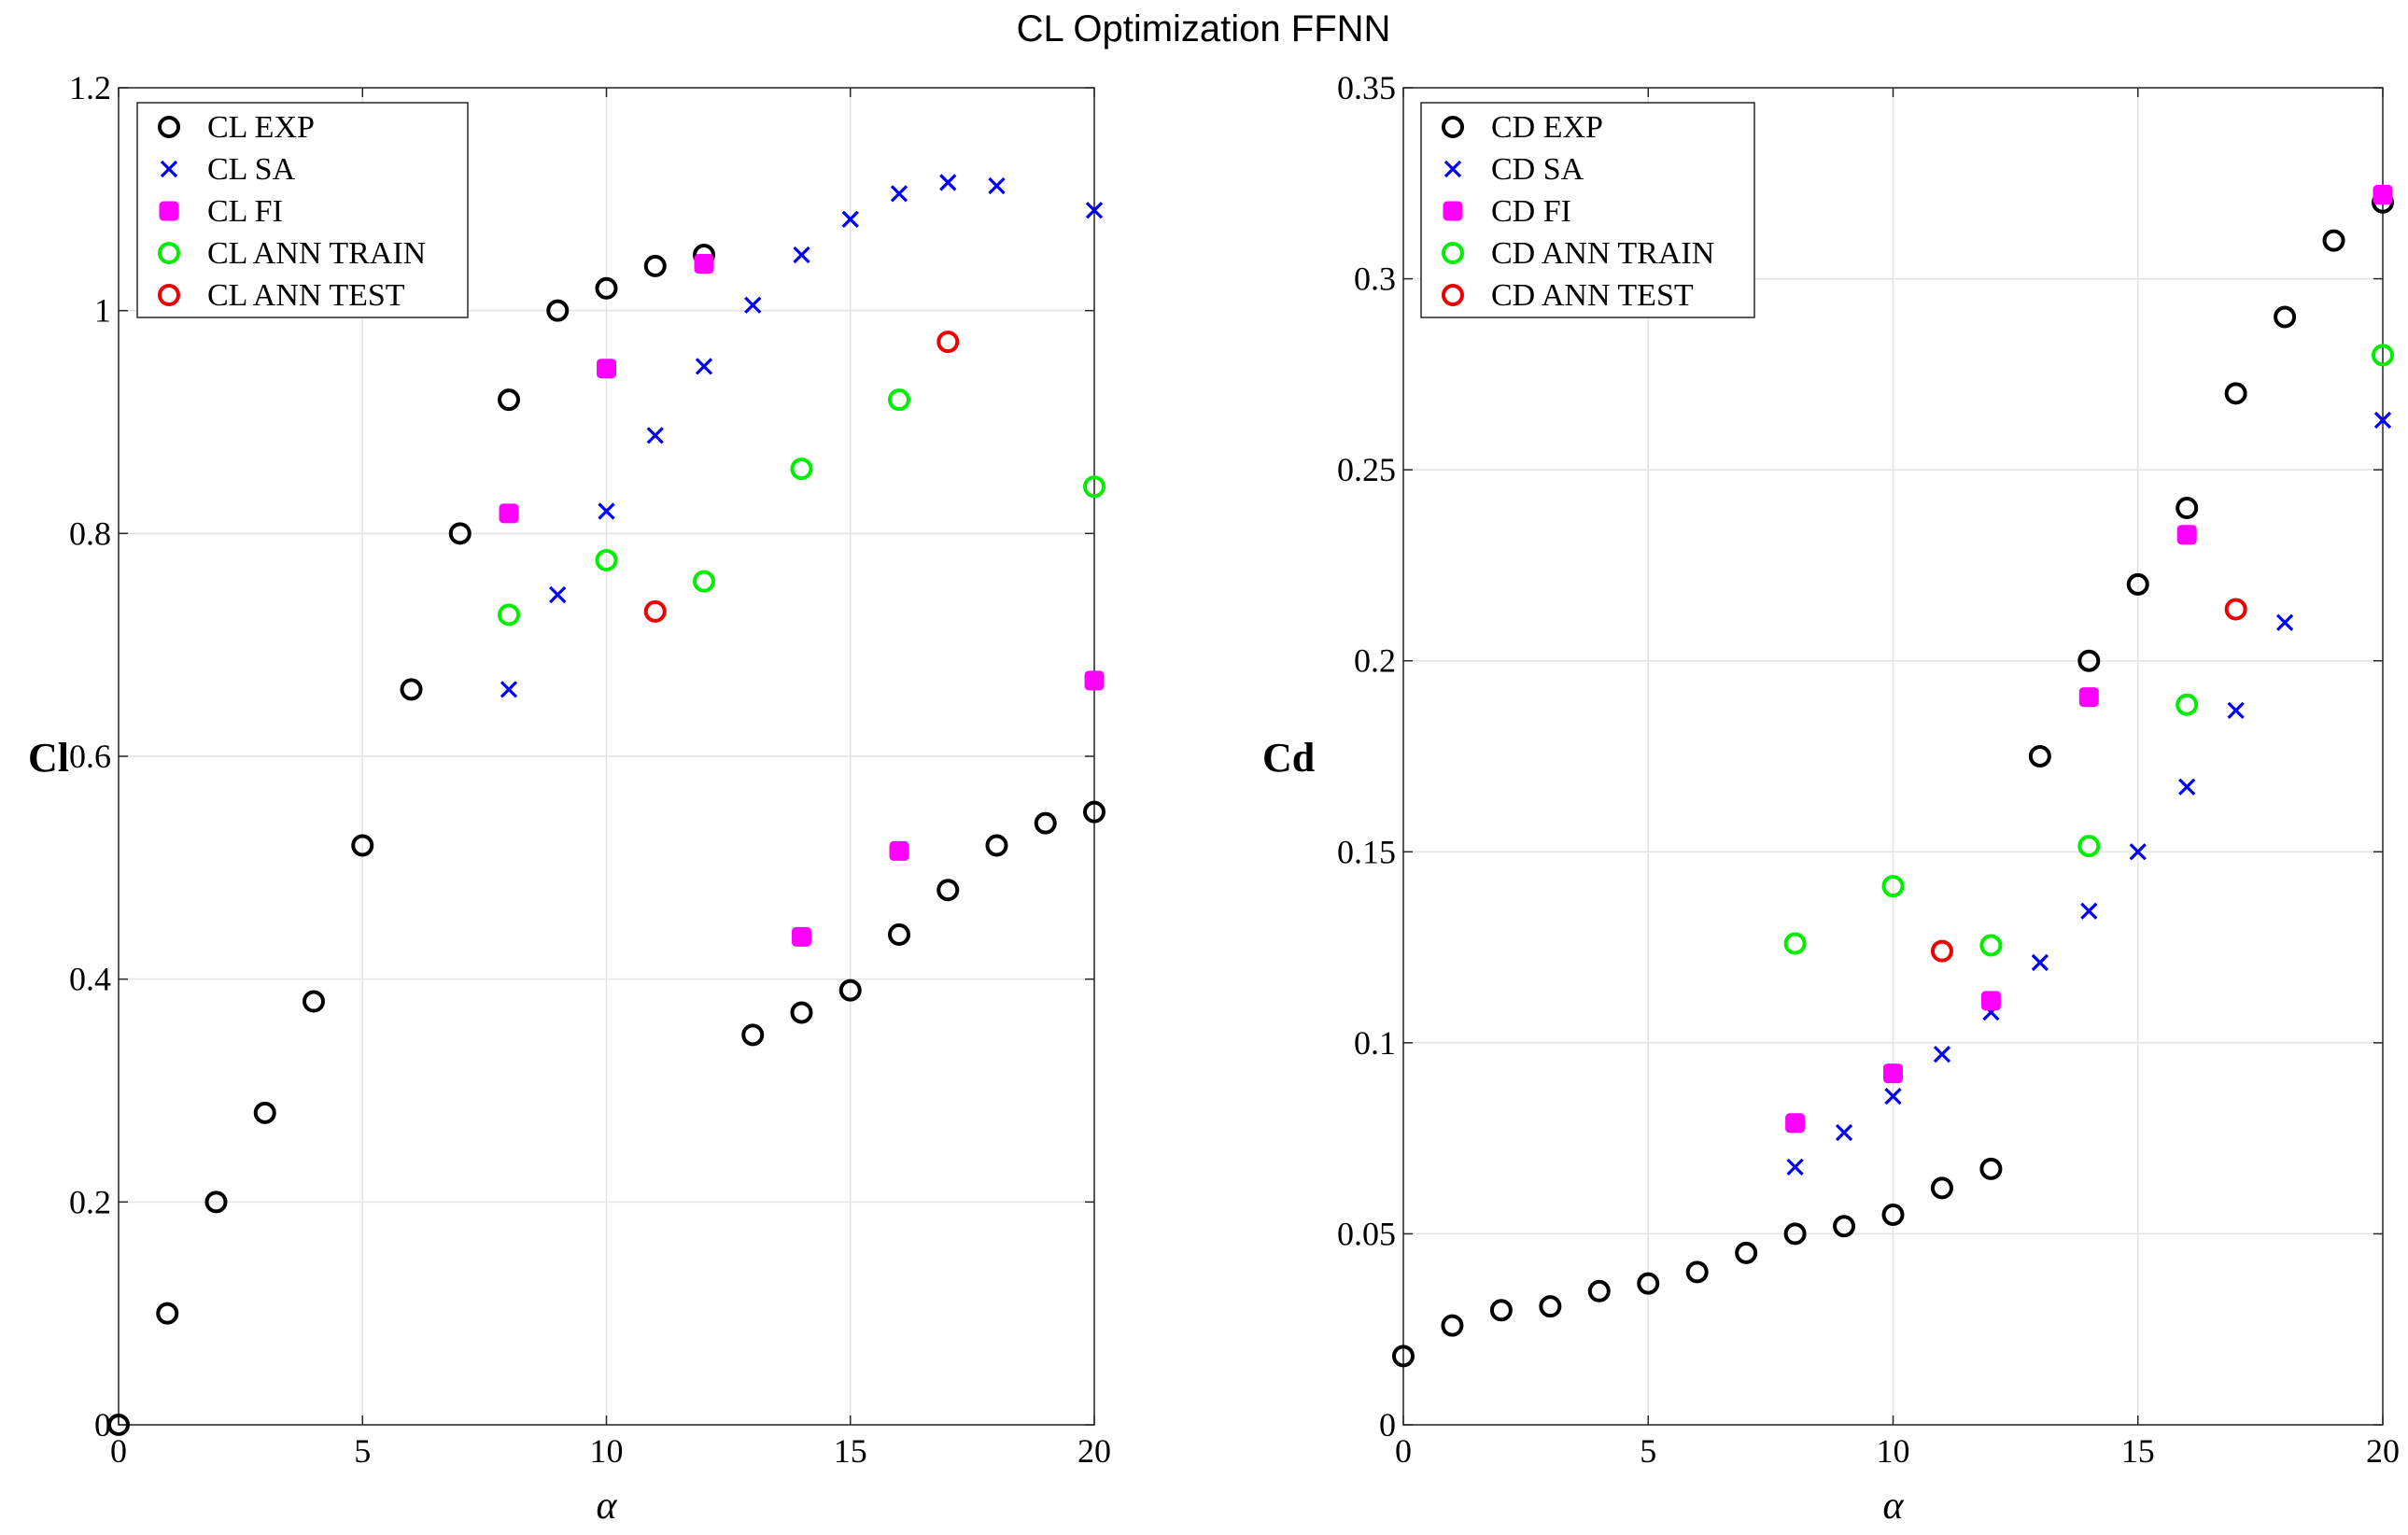  What do you see at coordinates (261, 128) in the screenshot?
I see `cl-legend-label: CL EXP` at bounding box center [261, 128].